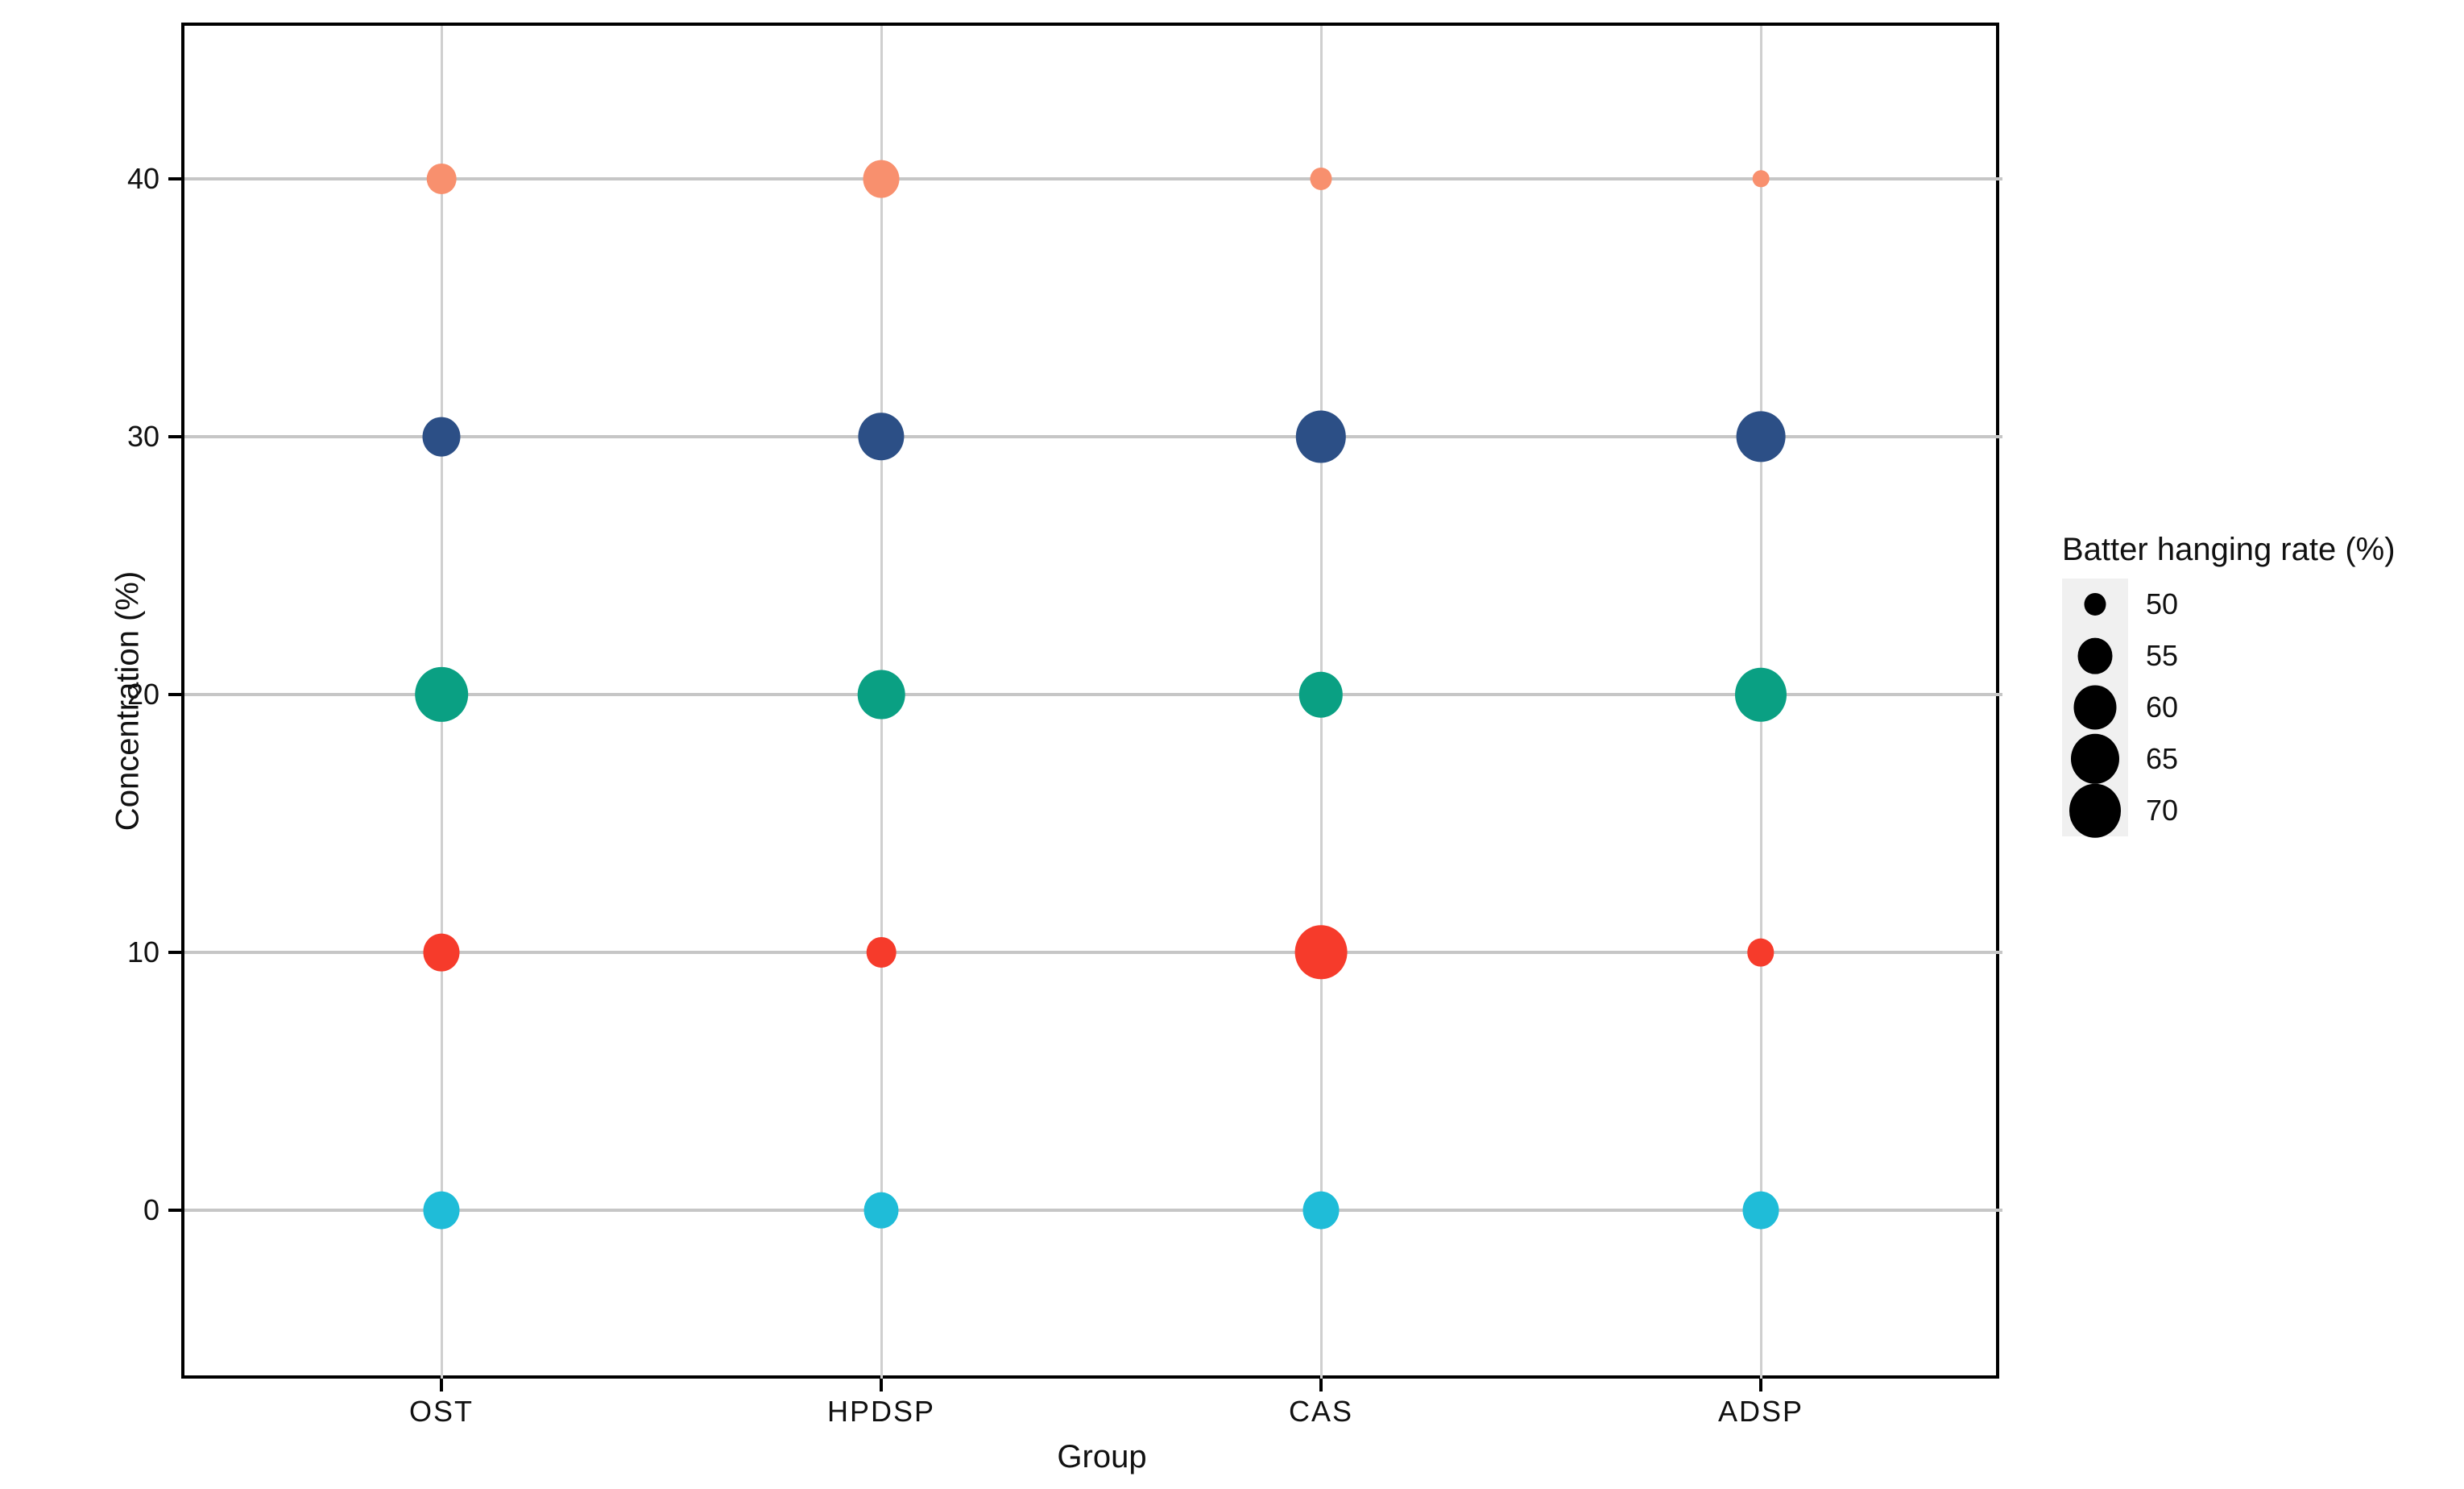 The height and width of the screenshot is (1489, 2464). What do you see at coordinates (2162, 656) in the screenshot?
I see `legend-size-label: 55` at bounding box center [2162, 656].